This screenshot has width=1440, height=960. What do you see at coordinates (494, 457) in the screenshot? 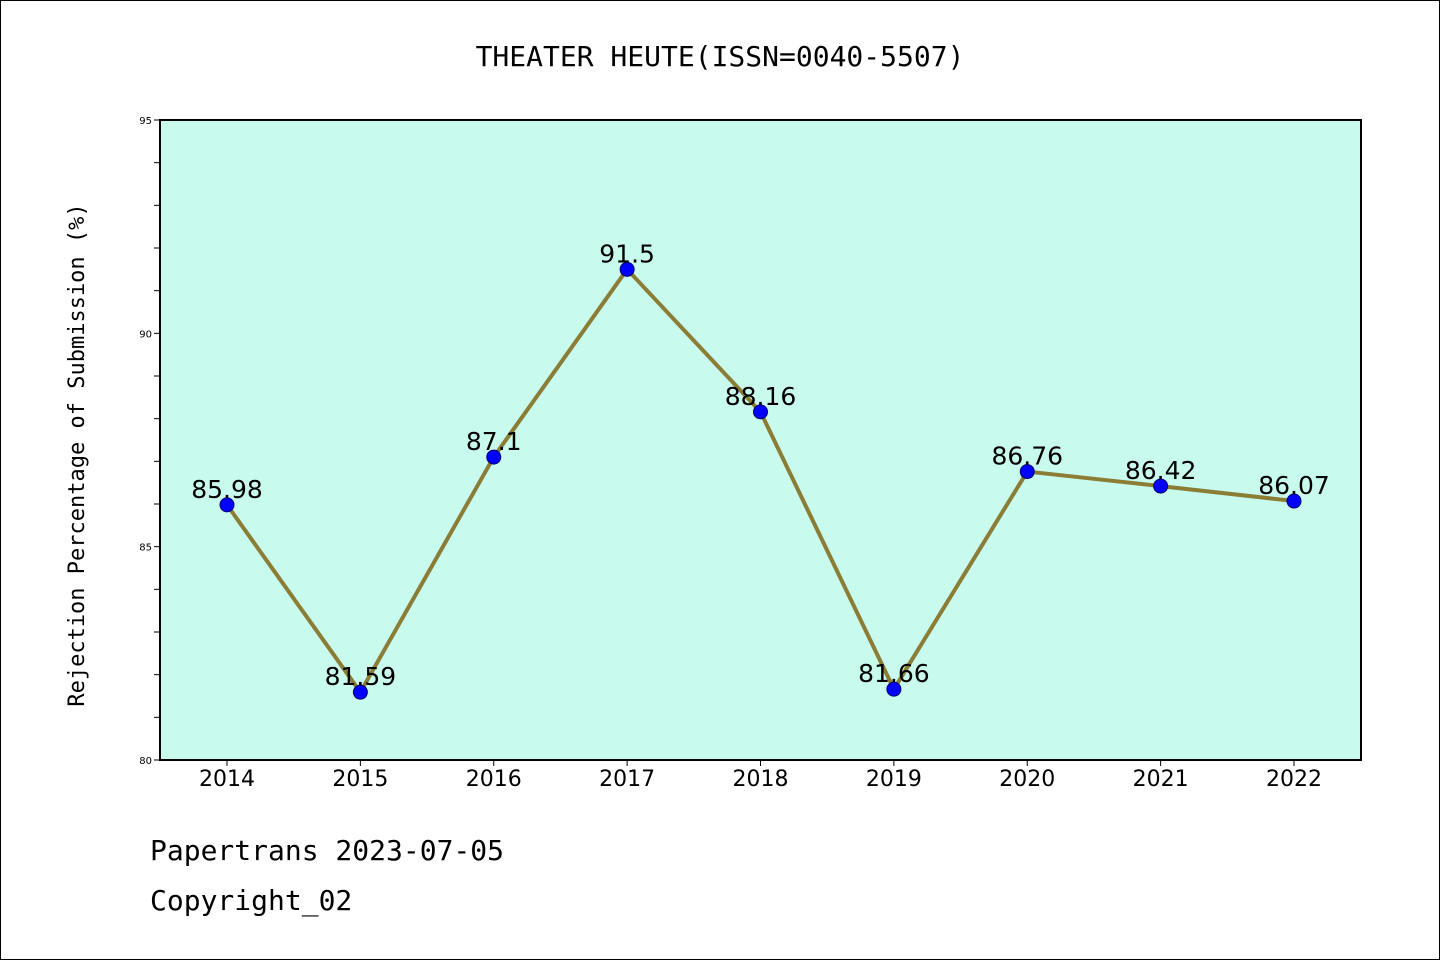
I see `data-point-2016` at bounding box center [494, 457].